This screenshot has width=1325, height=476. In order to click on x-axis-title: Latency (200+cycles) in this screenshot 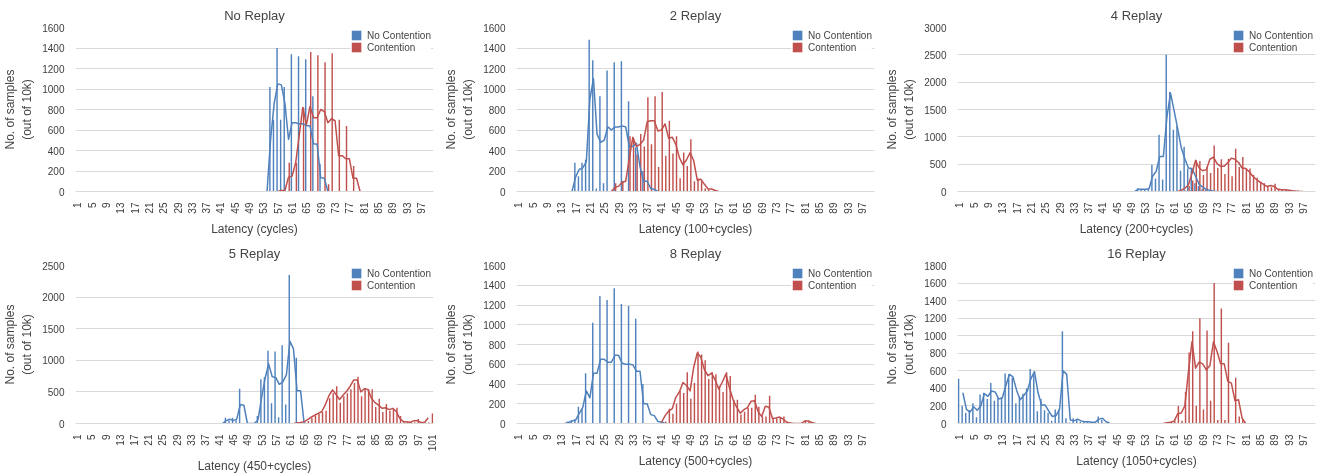, I will do `click(1136, 228)`.